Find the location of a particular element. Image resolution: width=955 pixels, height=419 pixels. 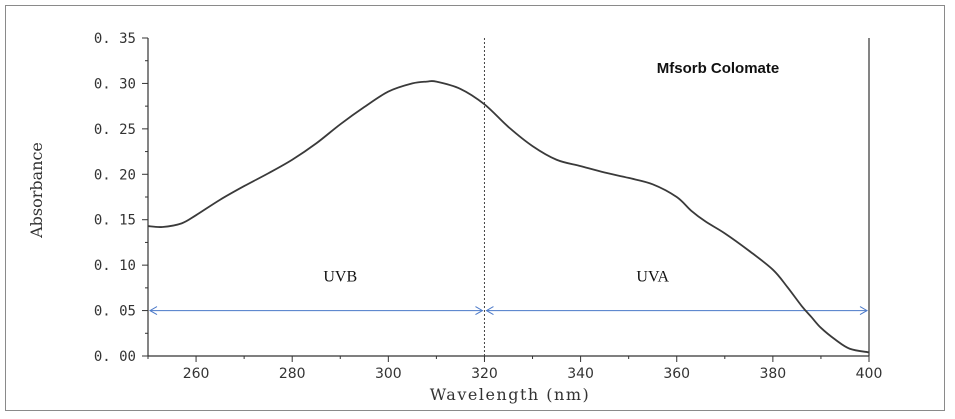

x-tick-label: 280 is located at coordinates (292, 374).